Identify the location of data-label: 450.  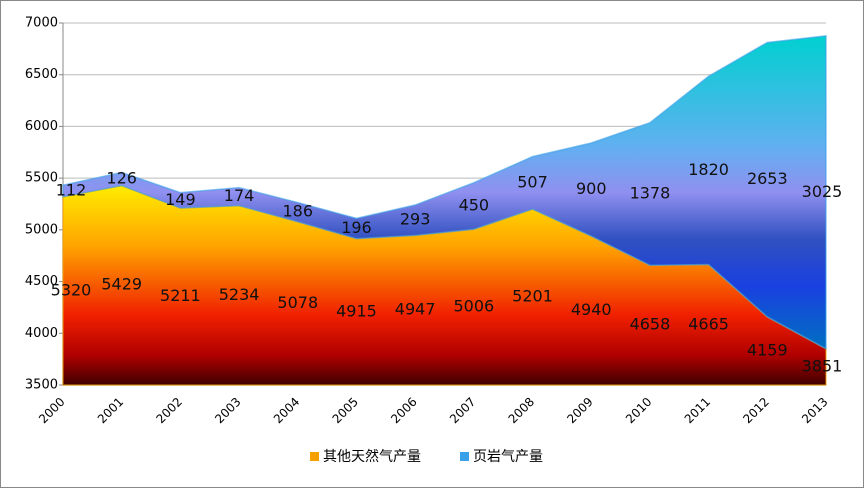
(474, 204).